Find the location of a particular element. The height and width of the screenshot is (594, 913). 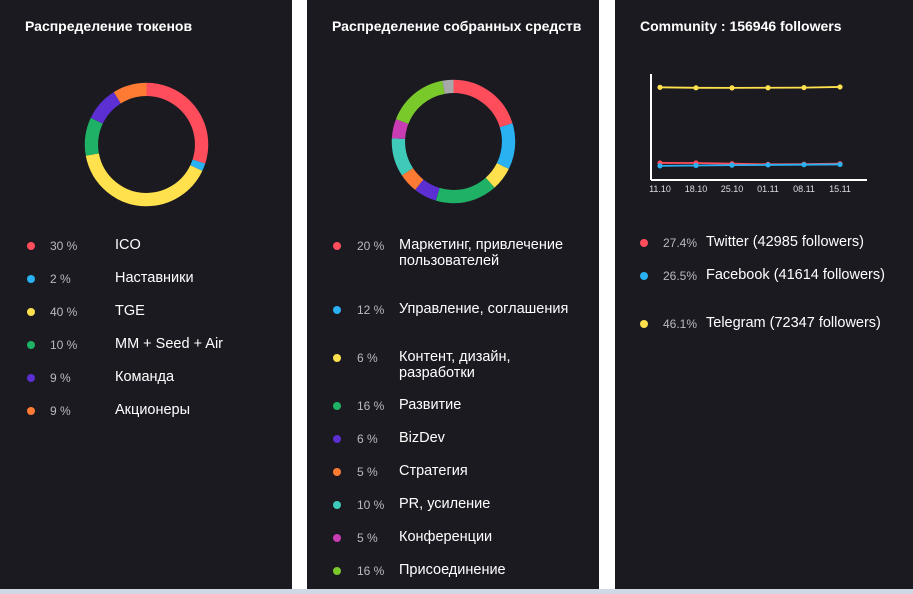

funds-legend-percent: 10 % is located at coordinates (371, 505).